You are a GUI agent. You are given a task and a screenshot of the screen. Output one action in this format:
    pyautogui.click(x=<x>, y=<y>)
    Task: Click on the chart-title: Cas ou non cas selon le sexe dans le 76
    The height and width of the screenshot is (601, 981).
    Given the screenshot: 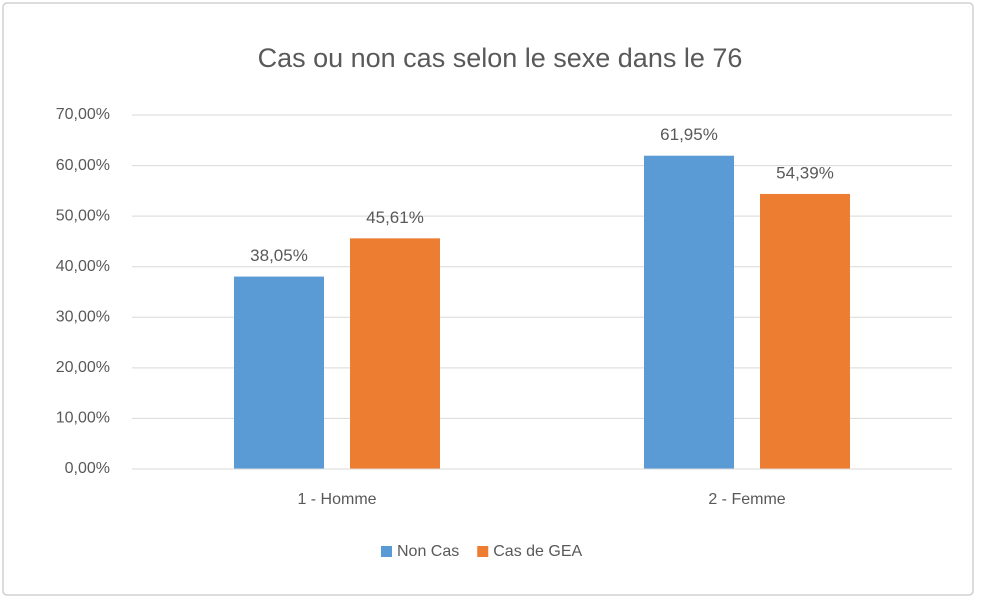 What is the action you would take?
    pyautogui.click(x=500, y=58)
    